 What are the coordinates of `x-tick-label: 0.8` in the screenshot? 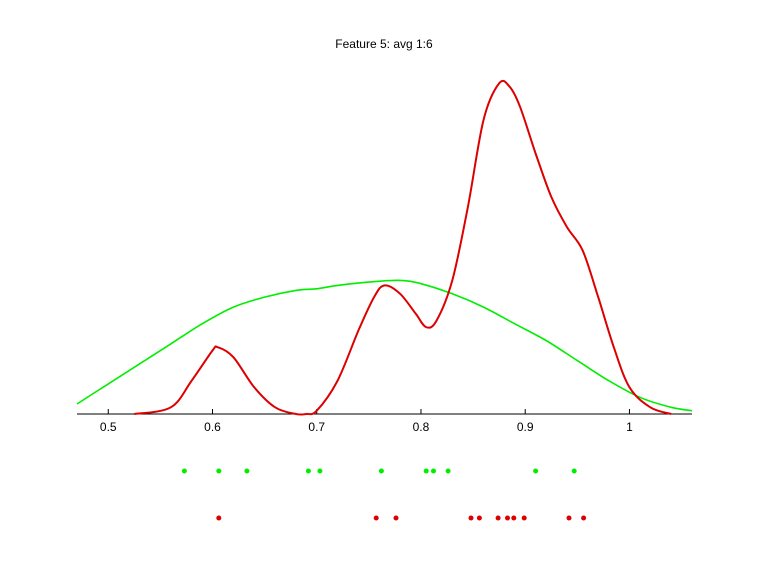 It's located at (421, 427).